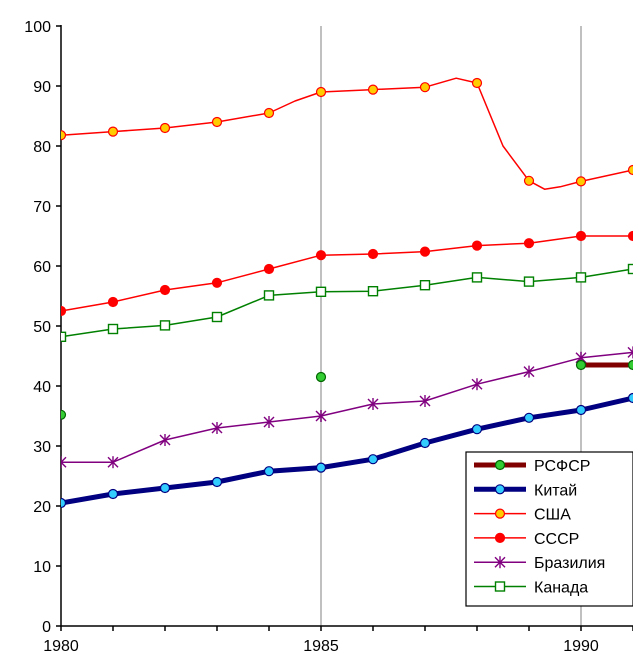 This screenshot has width=633, height=658. I want to click on y-tick-label: 30, so click(42, 447).